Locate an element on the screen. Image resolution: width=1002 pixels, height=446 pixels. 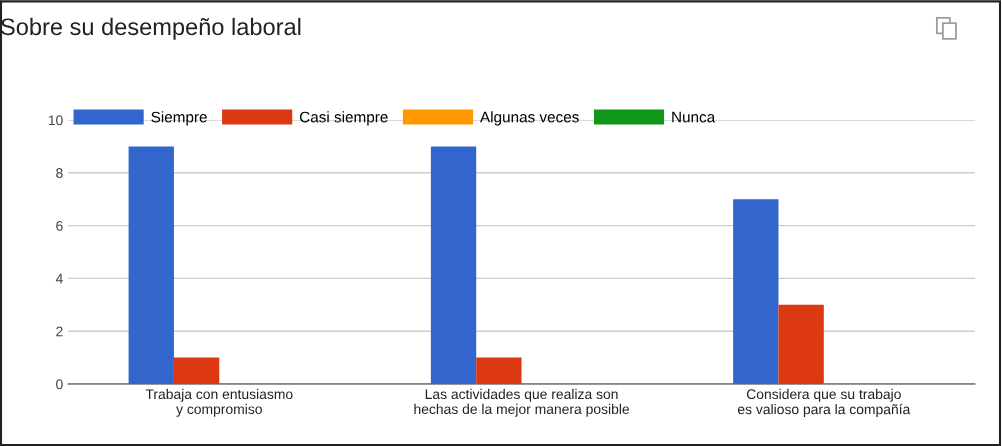
legend-label: Algunas veces is located at coordinates (529, 118).